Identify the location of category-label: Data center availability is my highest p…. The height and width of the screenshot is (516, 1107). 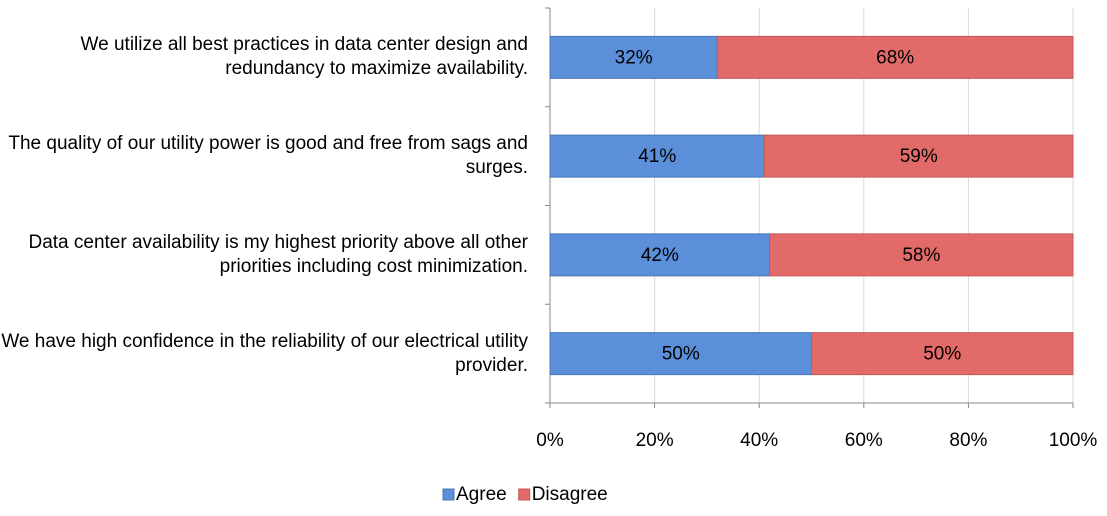
(278, 254).